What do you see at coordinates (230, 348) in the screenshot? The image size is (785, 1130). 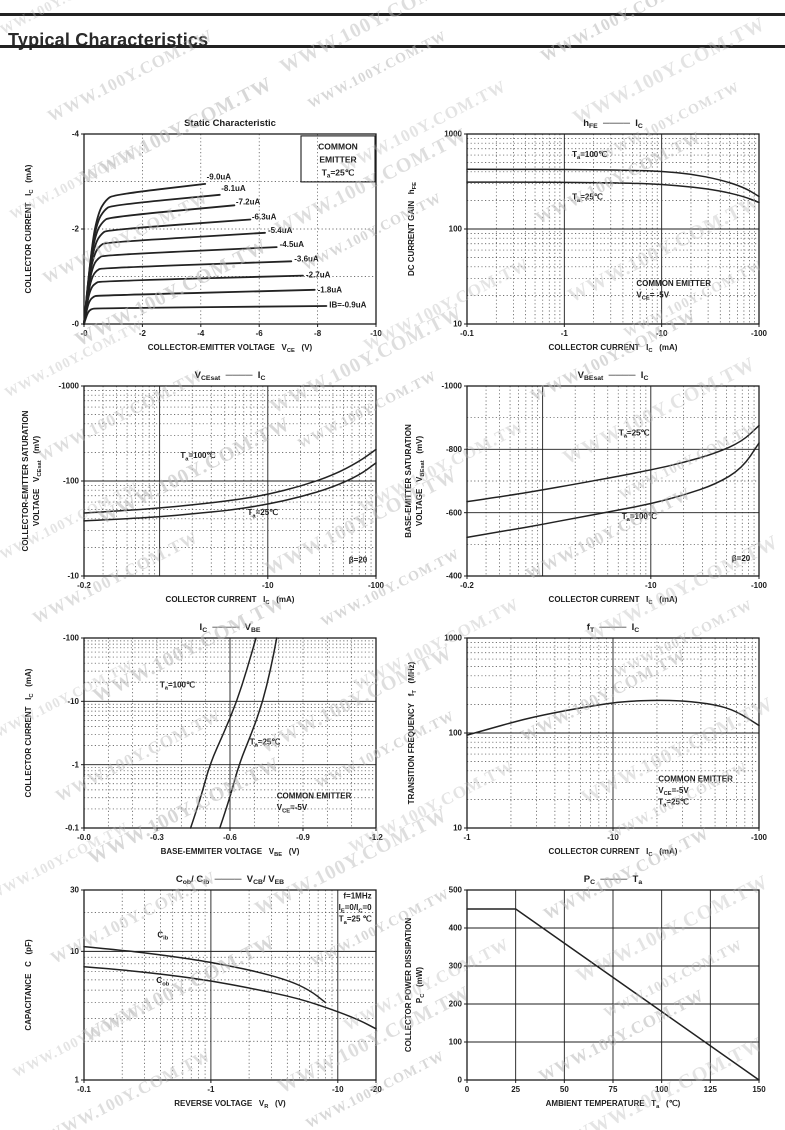 I see `x-axis-title: COLLECTOR-EMITTER VOLTAGE VCE (V)` at bounding box center [230, 348].